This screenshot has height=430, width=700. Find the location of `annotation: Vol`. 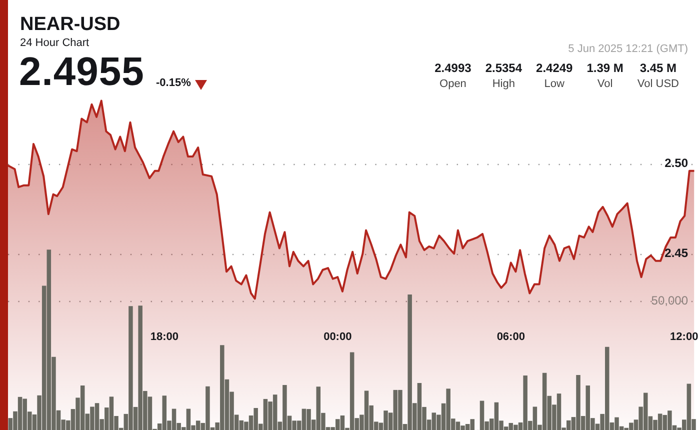

annotation: Vol is located at coordinates (605, 84).